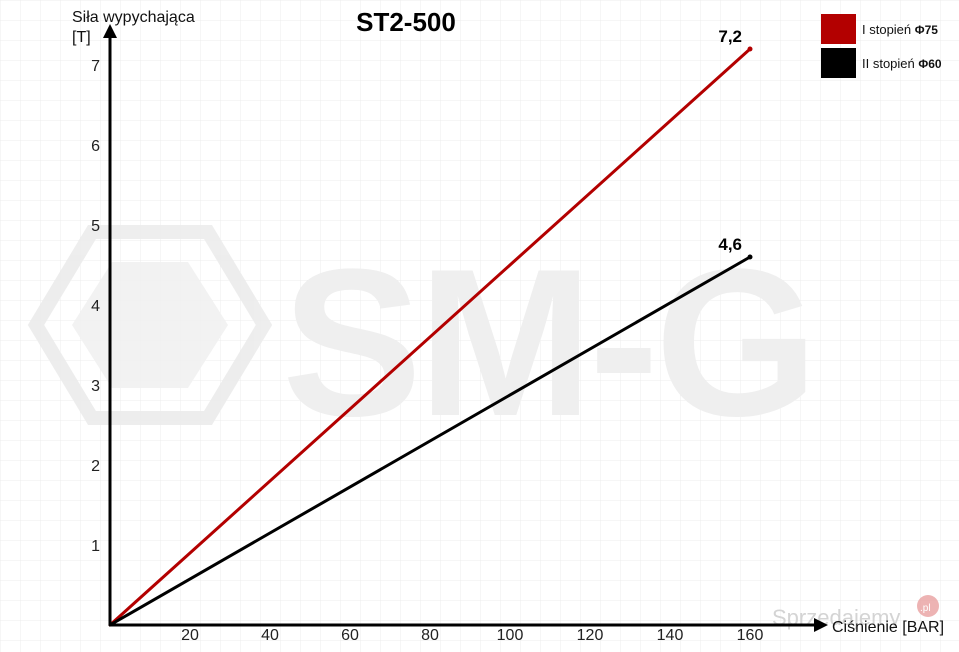 The width and height of the screenshot is (959, 652). What do you see at coordinates (95, 66) in the screenshot?
I see `y-tick-label: 7` at bounding box center [95, 66].